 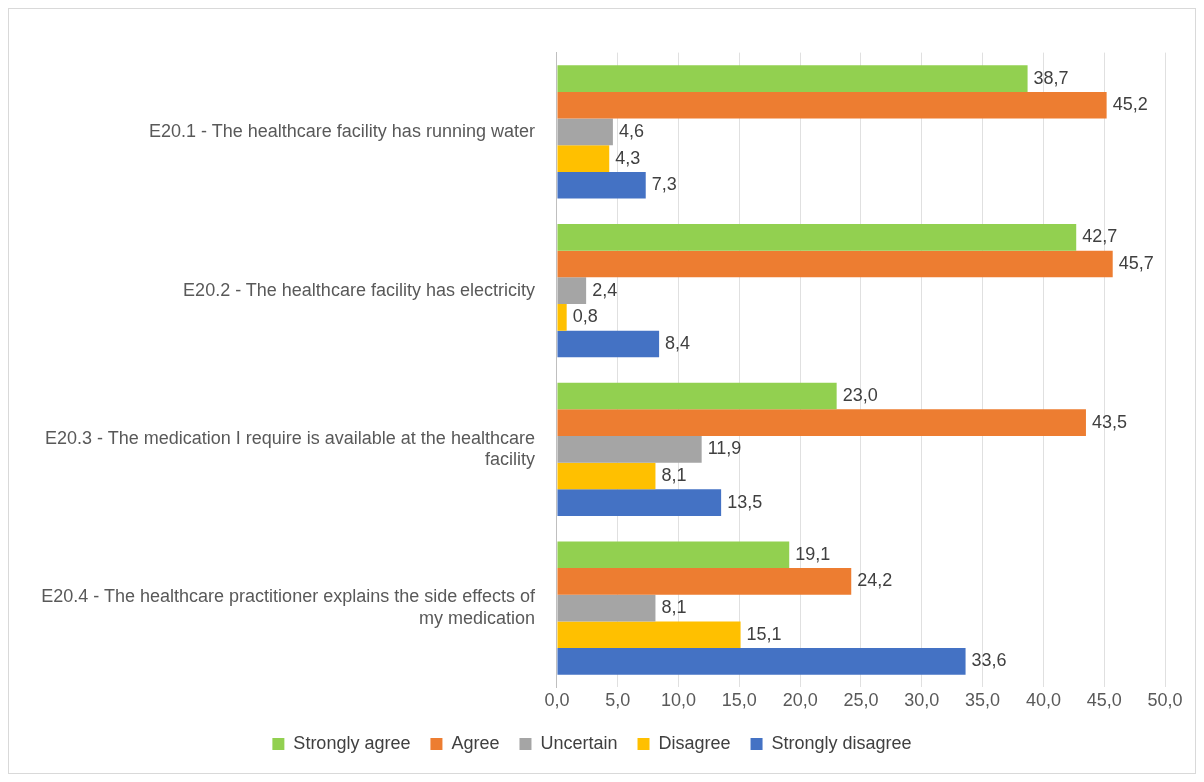 I want to click on data-label: 7,3, so click(x=664, y=184).